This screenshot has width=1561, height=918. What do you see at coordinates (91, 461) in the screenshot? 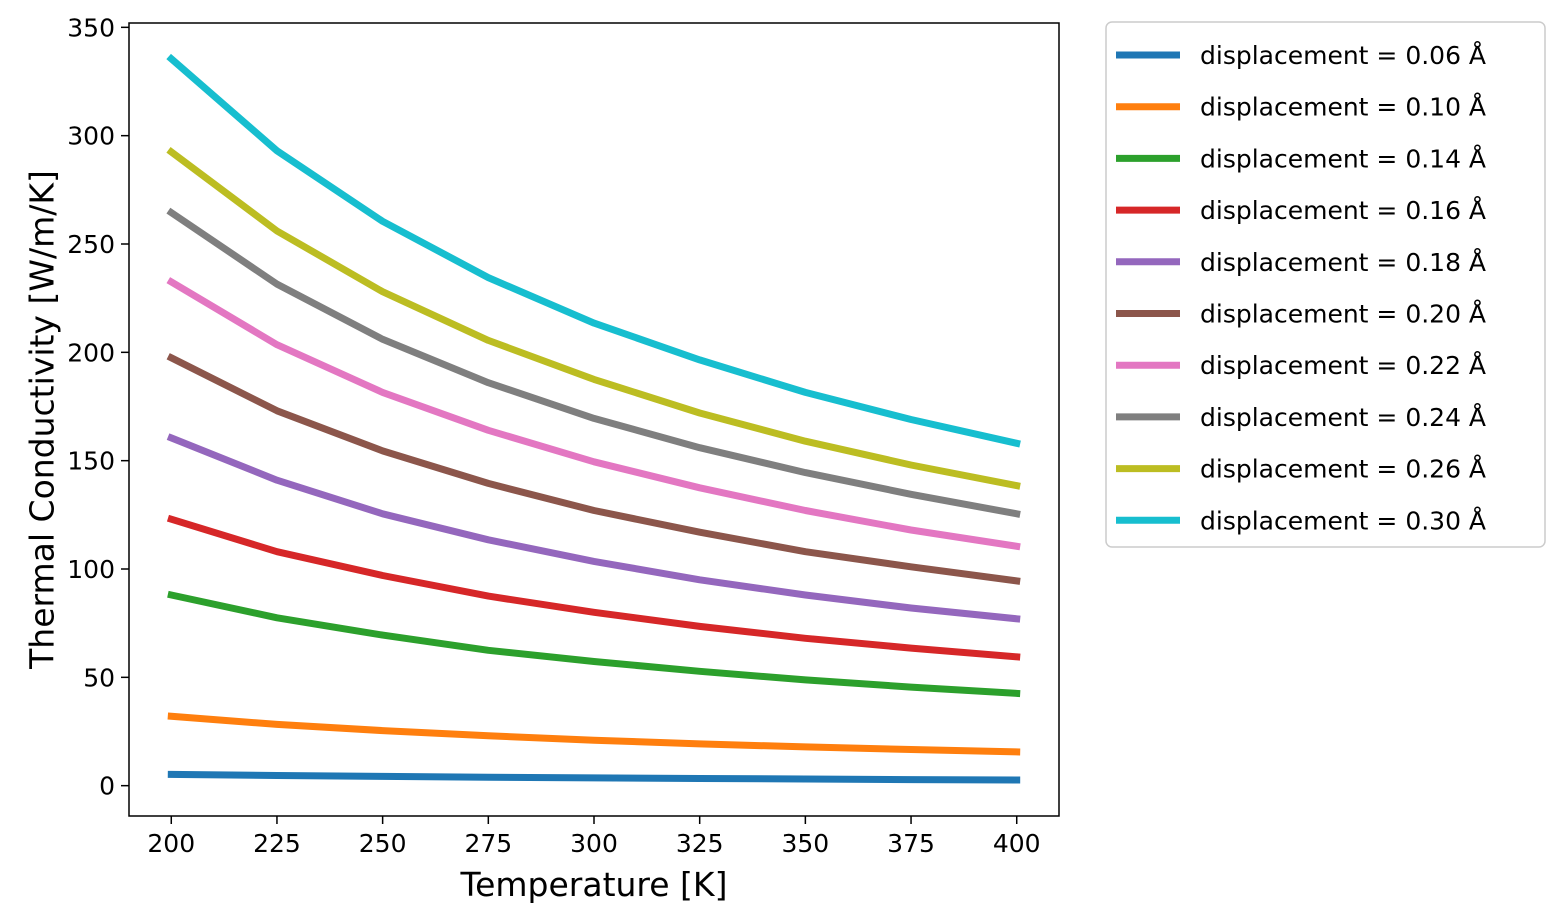
I see `y-tick-label: 150` at bounding box center [91, 461].